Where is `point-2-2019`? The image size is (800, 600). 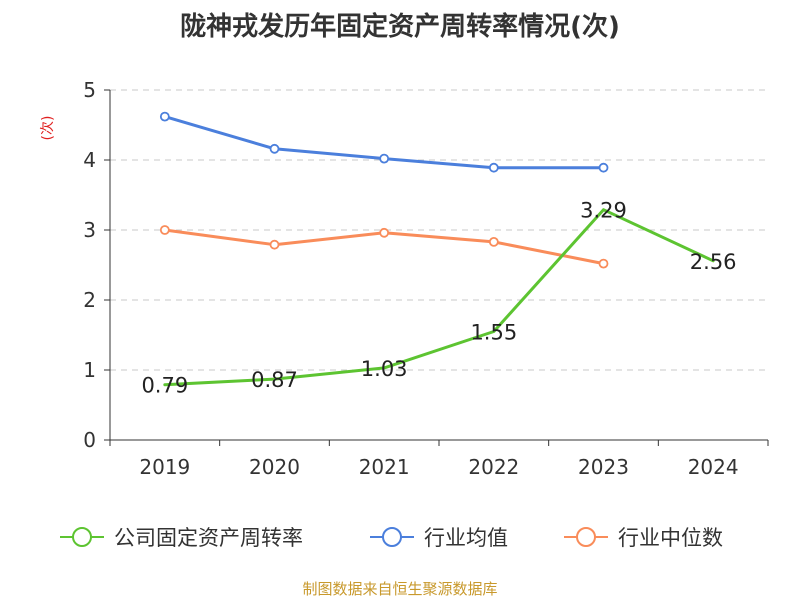 point-2-2019 is located at coordinates (164, 230).